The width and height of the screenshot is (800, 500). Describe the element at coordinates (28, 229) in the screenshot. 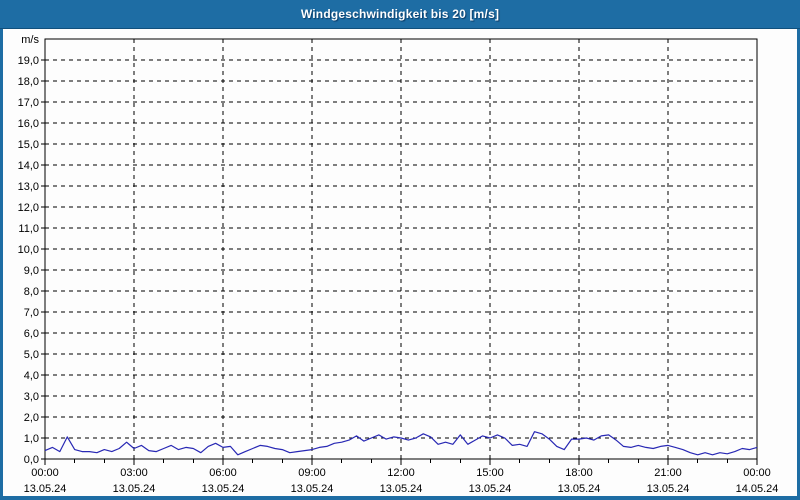

I see `y-tick-label: 11,0` at that location.